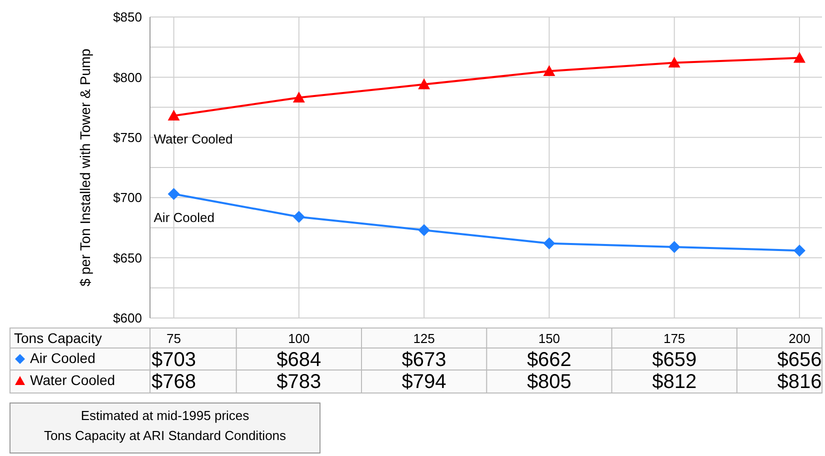 The image size is (825, 456). Describe the element at coordinates (63, 358) in the screenshot. I see `legend-label: Air Cooled` at that location.